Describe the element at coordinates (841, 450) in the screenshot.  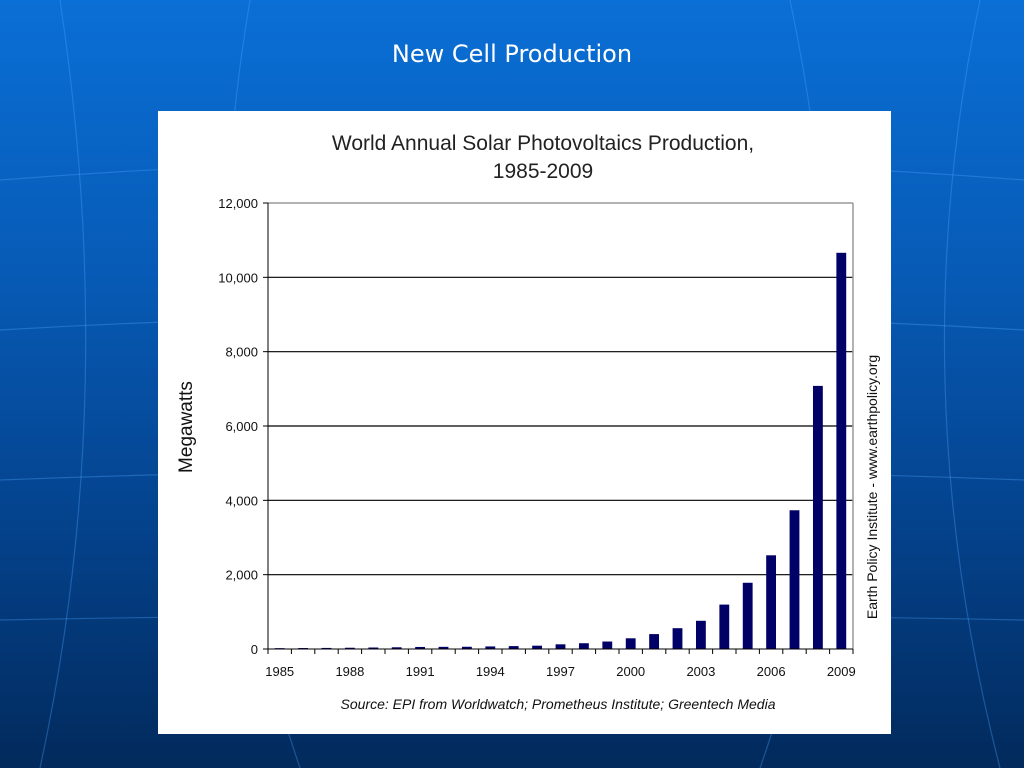
I see `bar-2009` at that location.